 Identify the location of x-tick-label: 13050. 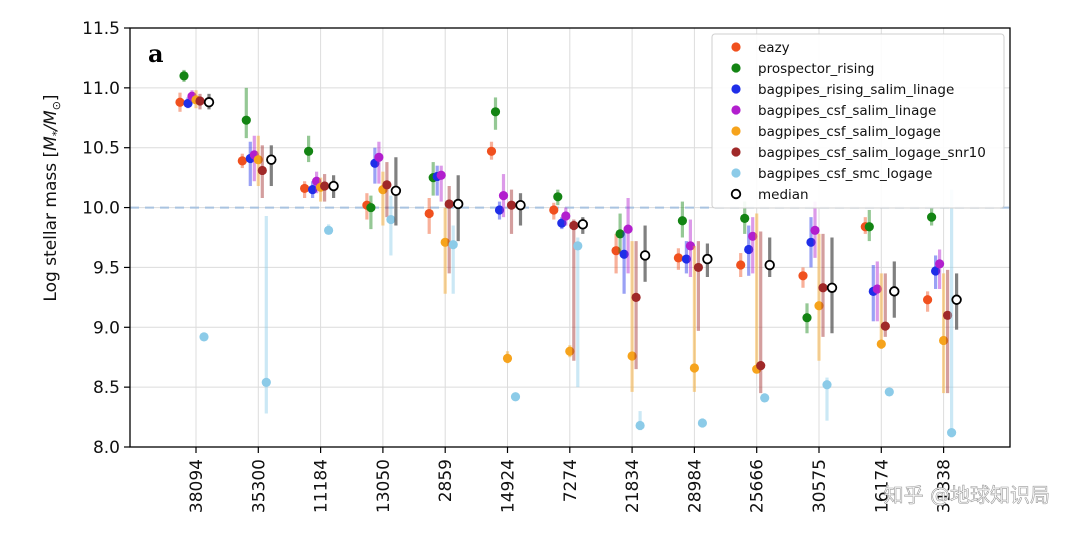
(384, 486).